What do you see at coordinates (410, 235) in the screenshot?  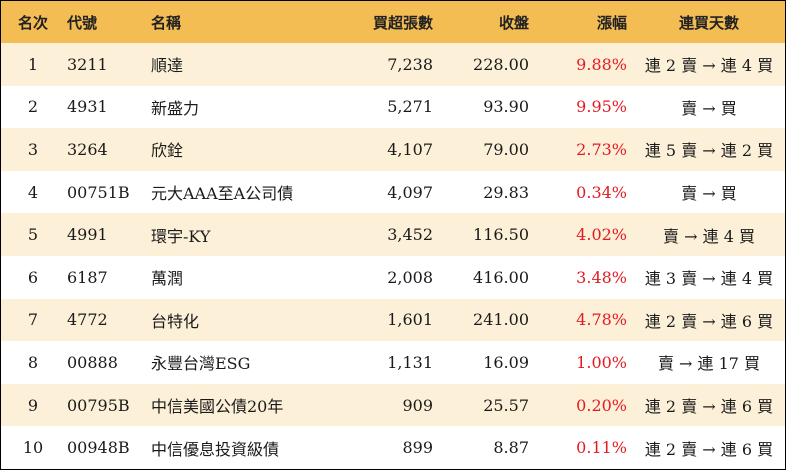 I see `cell-net-buy: 3,452` at bounding box center [410, 235].